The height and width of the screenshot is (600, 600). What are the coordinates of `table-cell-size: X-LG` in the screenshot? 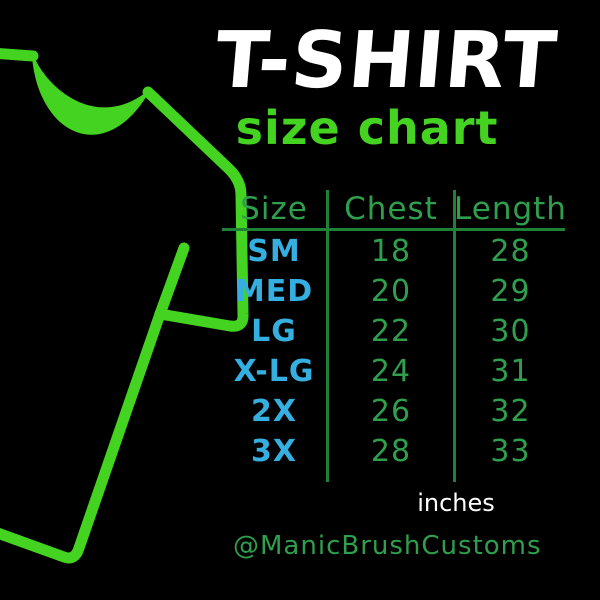 It's located at (274, 371).